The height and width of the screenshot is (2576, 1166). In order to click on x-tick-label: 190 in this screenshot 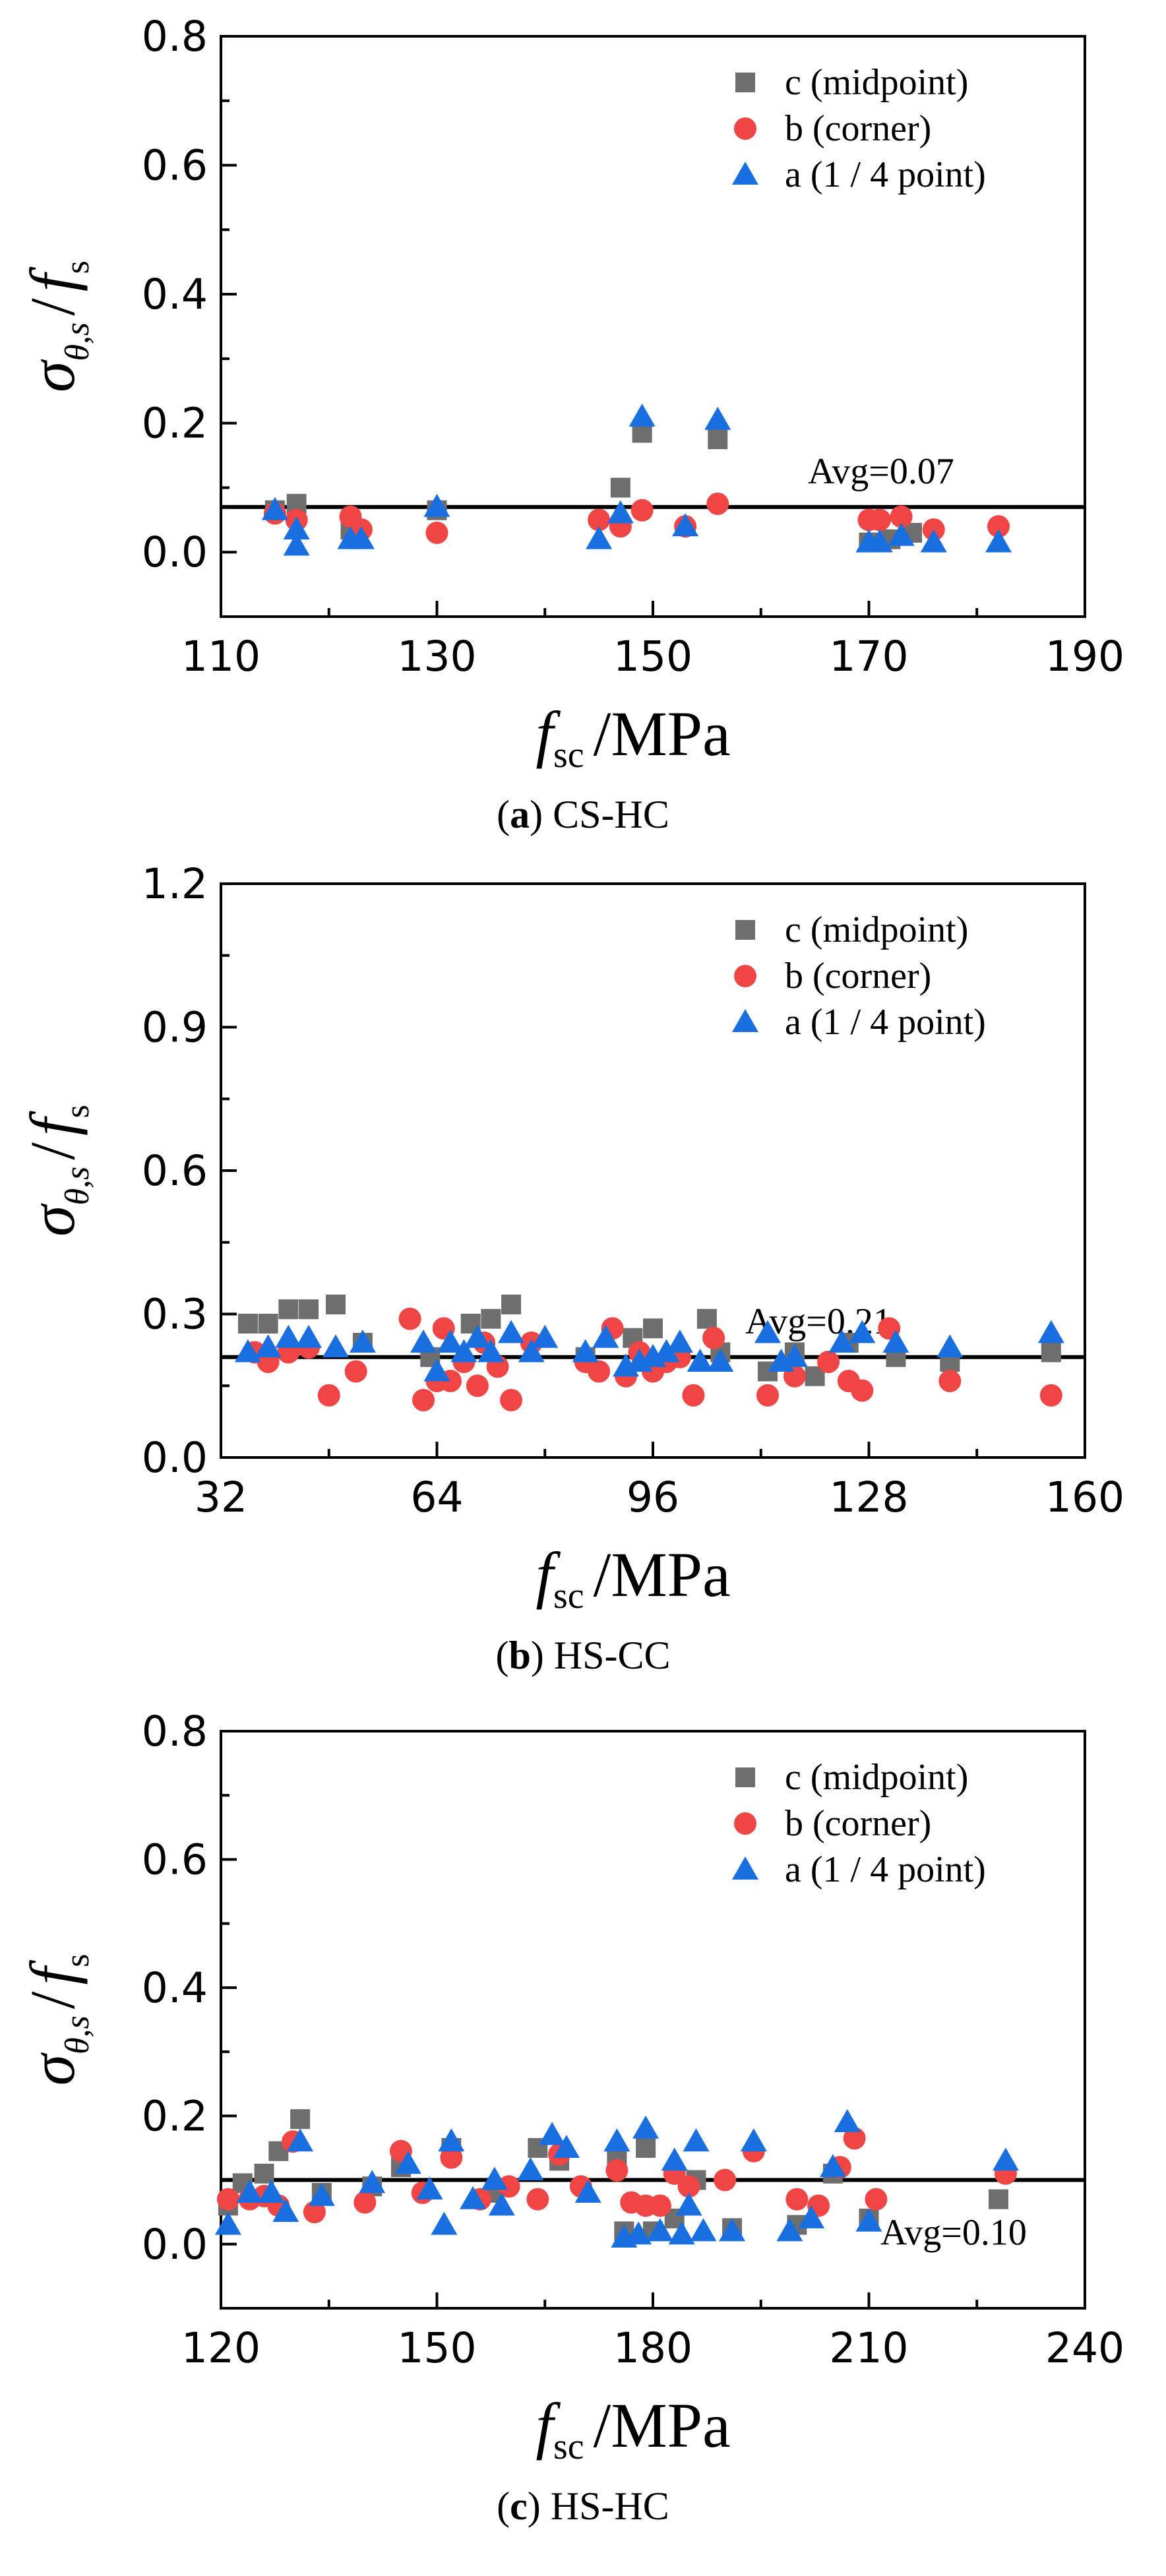, I will do `click(1084, 656)`.